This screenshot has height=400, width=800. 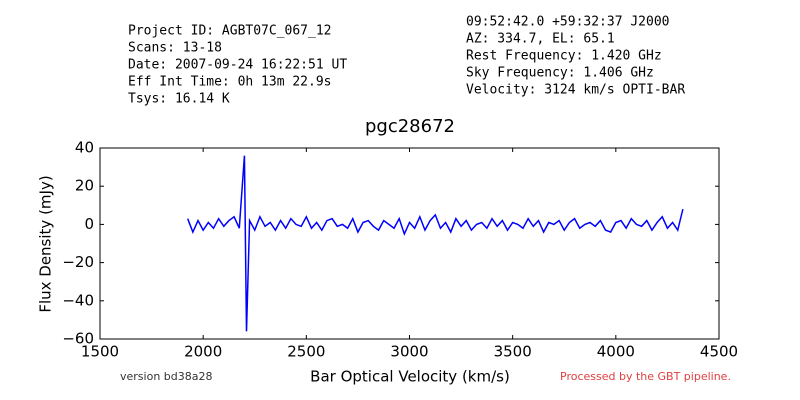 I want to click on y-tick-label: 20, so click(x=84, y=186).